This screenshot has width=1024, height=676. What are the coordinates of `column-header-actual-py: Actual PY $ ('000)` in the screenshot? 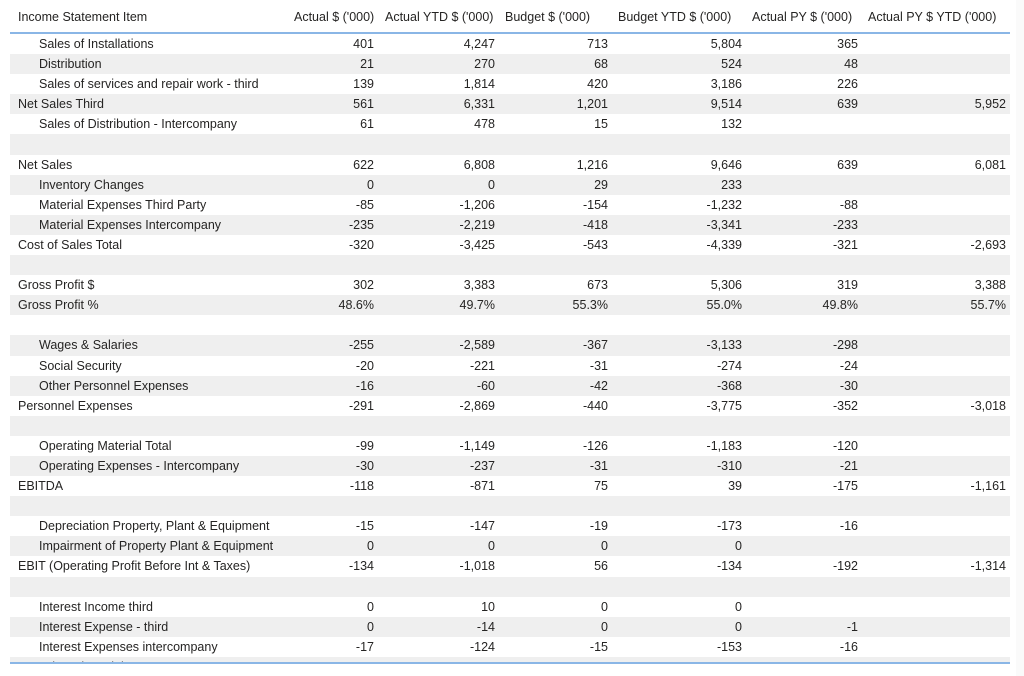 It's located at (802, 17).